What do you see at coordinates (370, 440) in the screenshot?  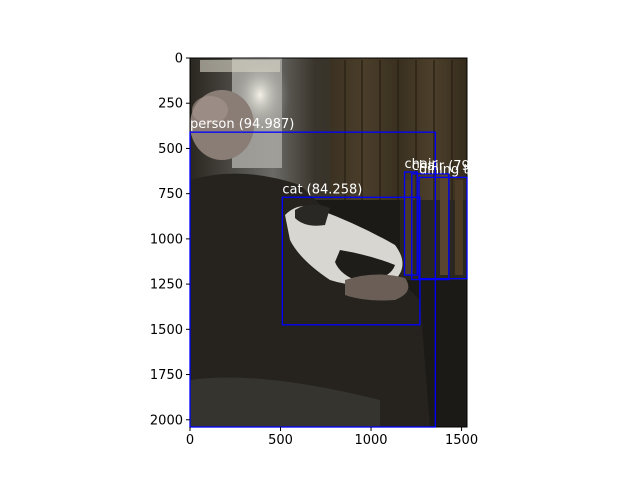 I see `x-tick-label: 1000` at bounding box center [370, 440].